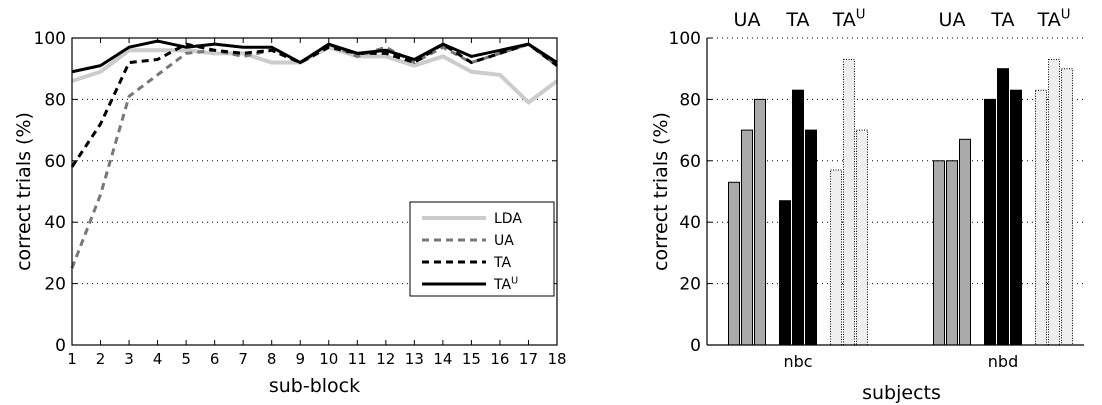  What do you see at coordinates (471, 359) in the screenshot?
I see `x-tick-label: 15` at bounding box center [471, 359].